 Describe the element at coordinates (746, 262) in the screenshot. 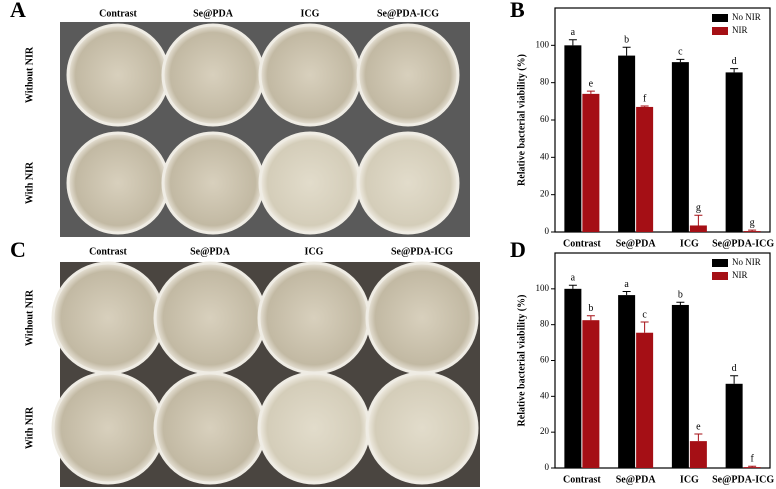

I see `legend-label: No NIR` at that location.